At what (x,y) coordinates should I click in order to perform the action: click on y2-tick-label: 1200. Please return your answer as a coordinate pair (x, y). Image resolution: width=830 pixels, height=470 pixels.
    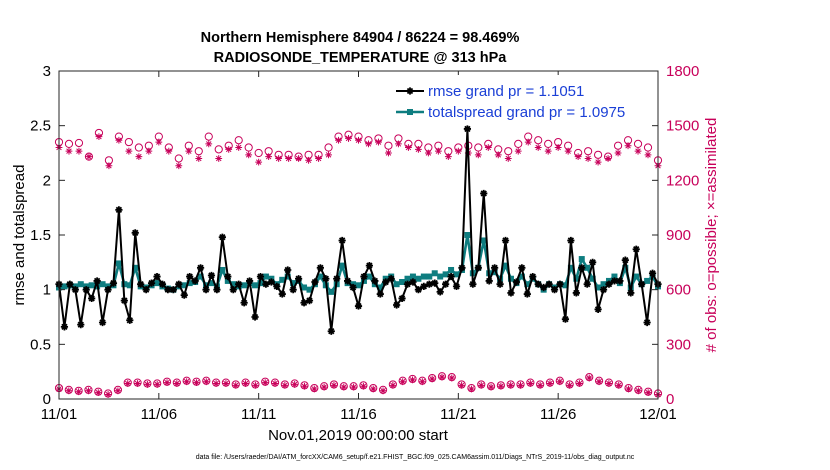
    Looking at the image, I should click on (682, 180).